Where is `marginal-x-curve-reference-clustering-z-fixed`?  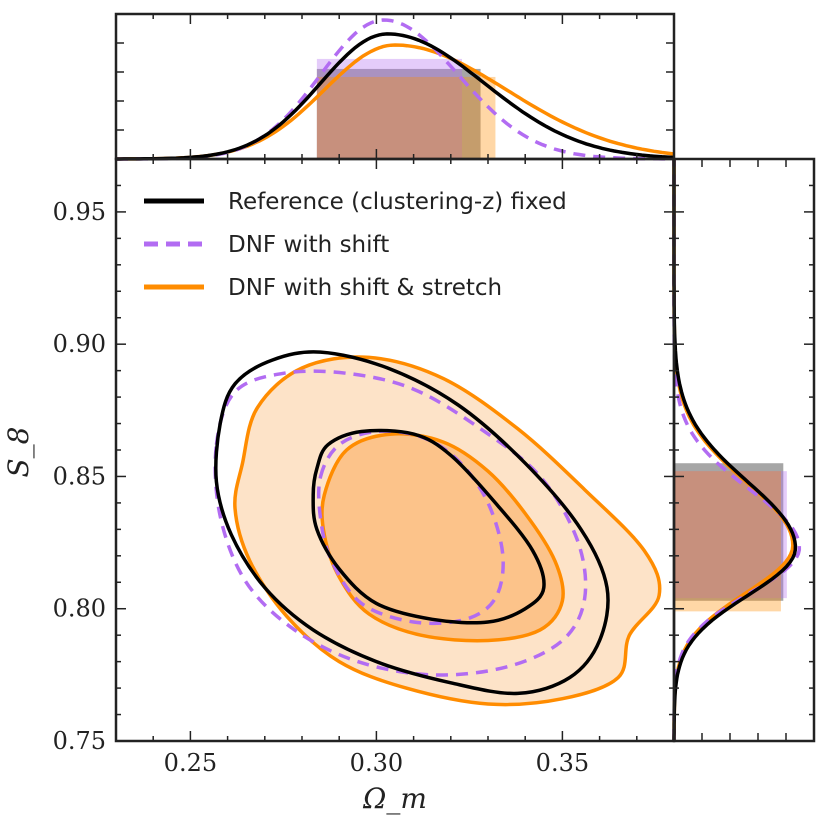 marginal-x-curve-reference-clustering-z-fixed is located at coordinates (395, 96).